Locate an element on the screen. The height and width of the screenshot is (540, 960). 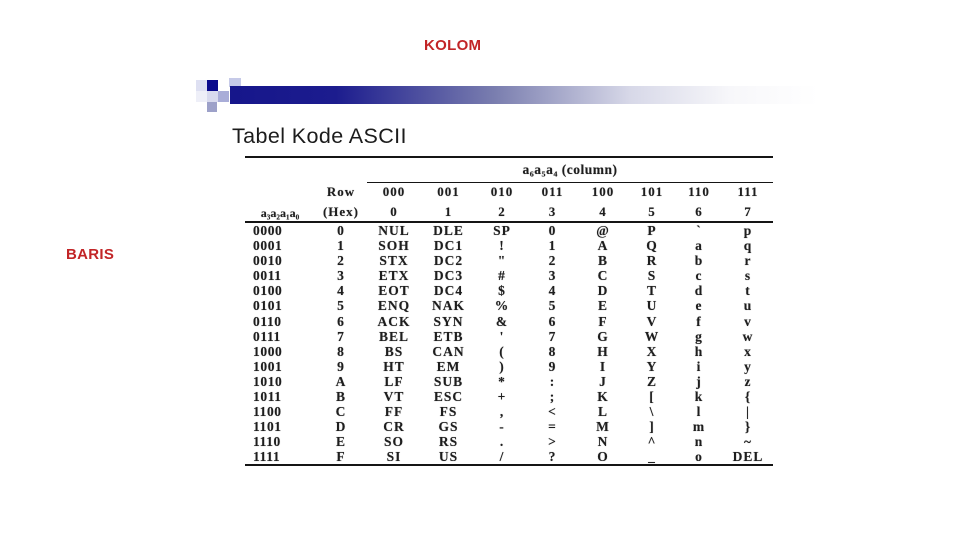
binary-cell: 0001 is located at coordinates (268, 246).